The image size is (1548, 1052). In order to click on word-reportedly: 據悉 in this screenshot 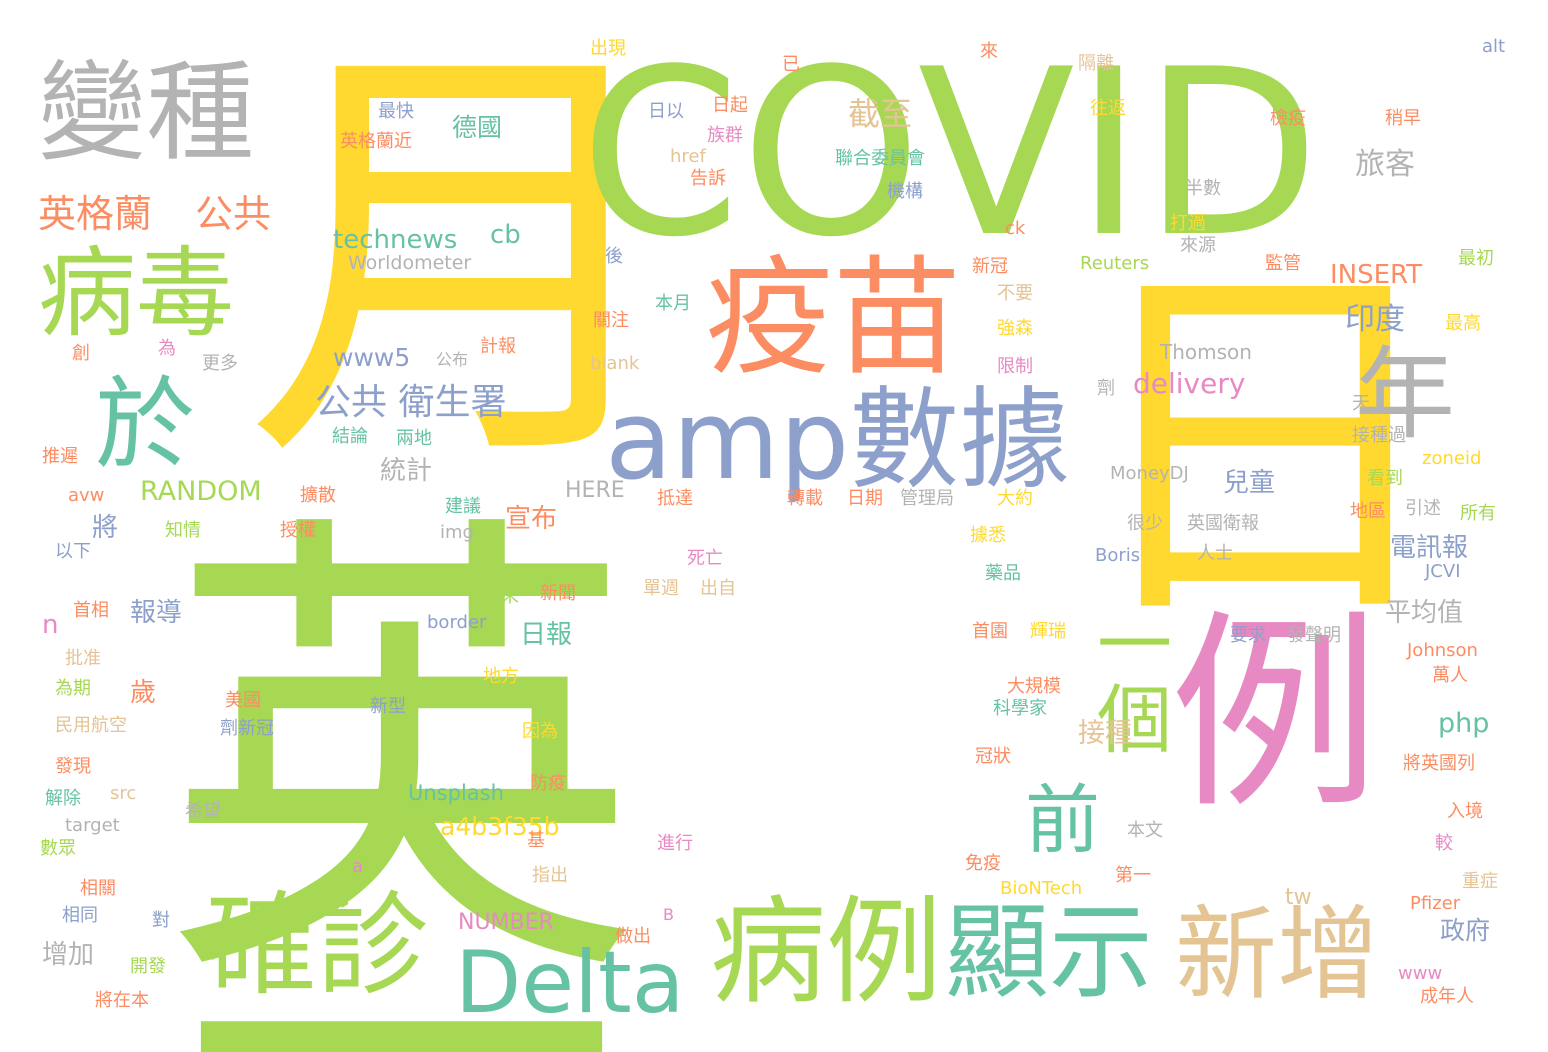, I will do `click(988, 535)`.